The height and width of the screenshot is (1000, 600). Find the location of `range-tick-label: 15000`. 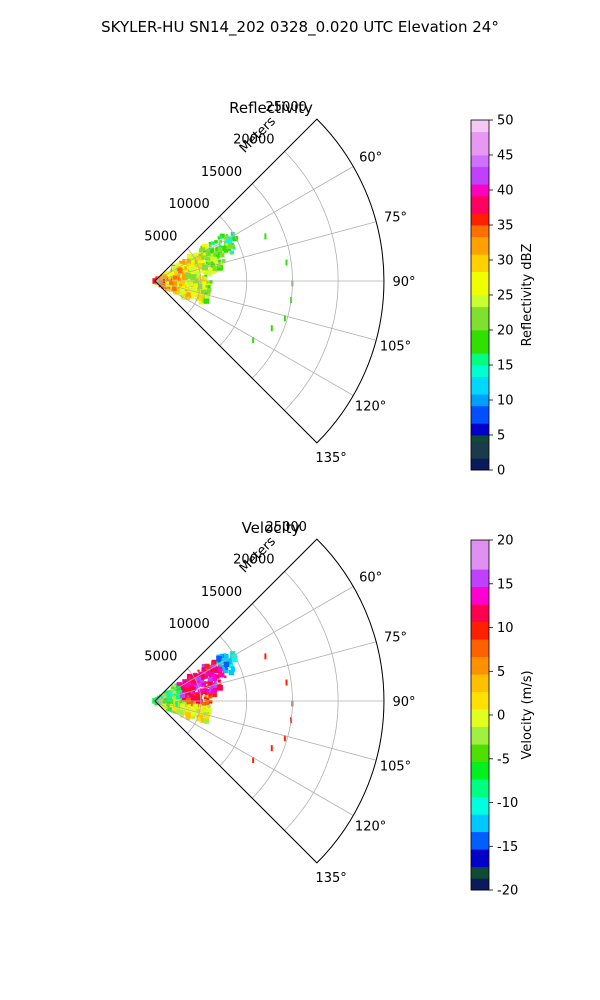

range-tick-label: 15000 is located at coordinates (221, 592).